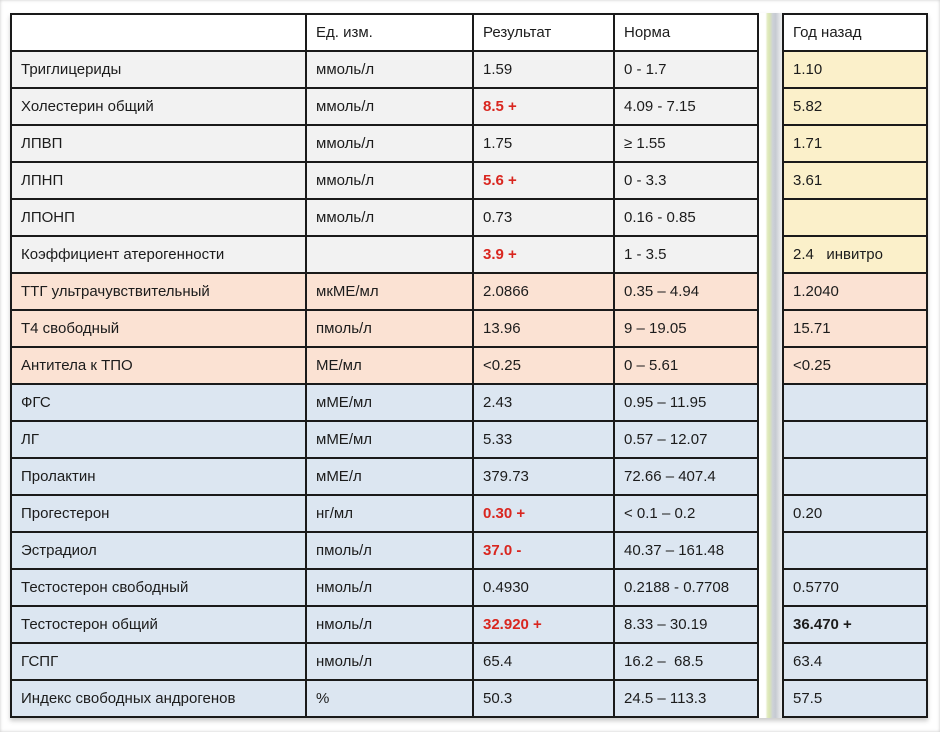 The image size is (940, 732). What do you see at coordinates (158, 698) in the screenshot?
I see `cell-name: Индекс свободных андрогенов` at bounding box center [158, 698].